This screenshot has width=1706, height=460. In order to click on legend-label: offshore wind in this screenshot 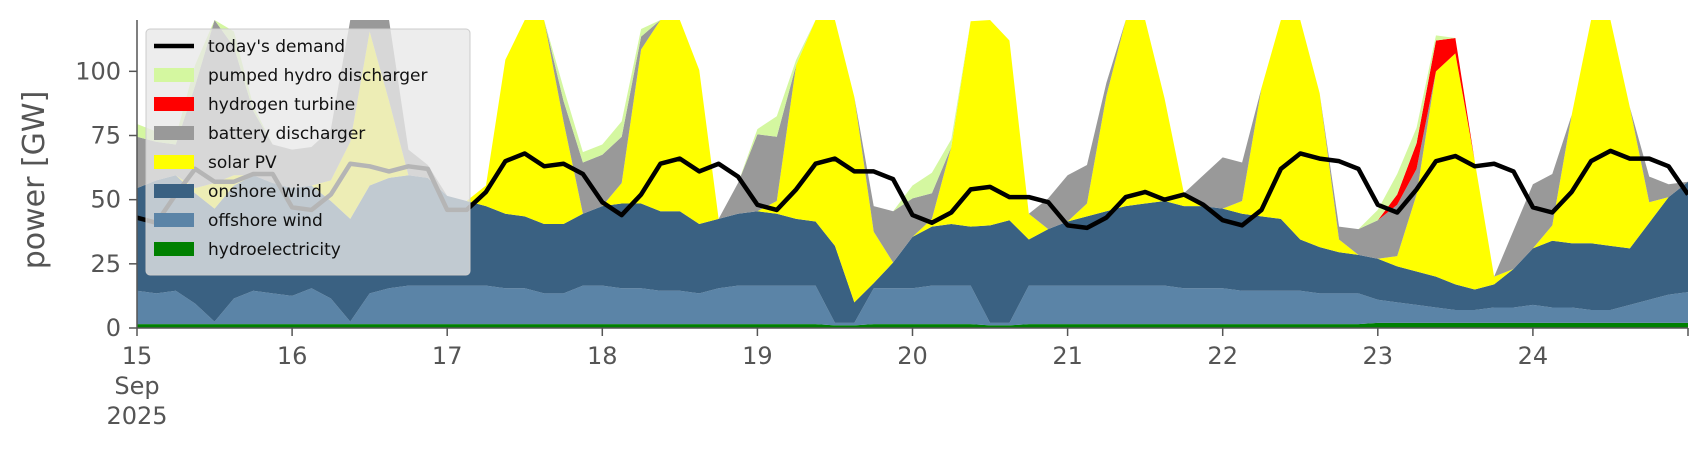, I will do `click(265, 221)`.